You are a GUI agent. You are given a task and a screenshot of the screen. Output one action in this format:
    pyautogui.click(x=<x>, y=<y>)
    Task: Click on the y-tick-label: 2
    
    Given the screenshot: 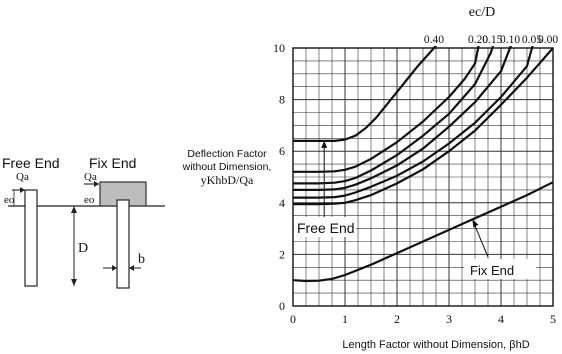 What is the action you would take?
    pyautogui.click(x=282, y=254)
    